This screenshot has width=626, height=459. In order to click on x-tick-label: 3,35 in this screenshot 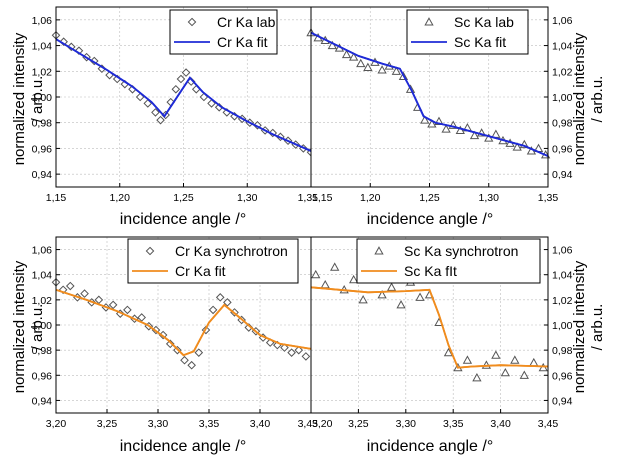, I will do `click(209, 424)`.